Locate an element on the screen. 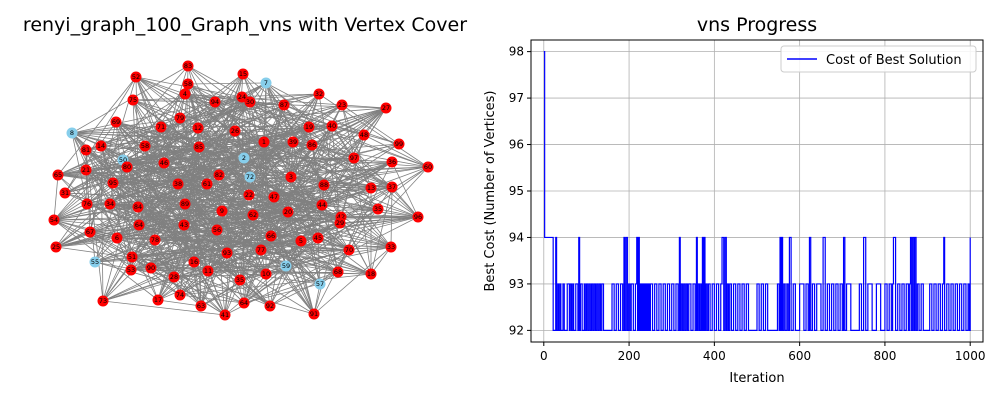 The height and width of the screenshot is (400, 1000). graph-node-label: 68 is located at coordinates (338, 272).